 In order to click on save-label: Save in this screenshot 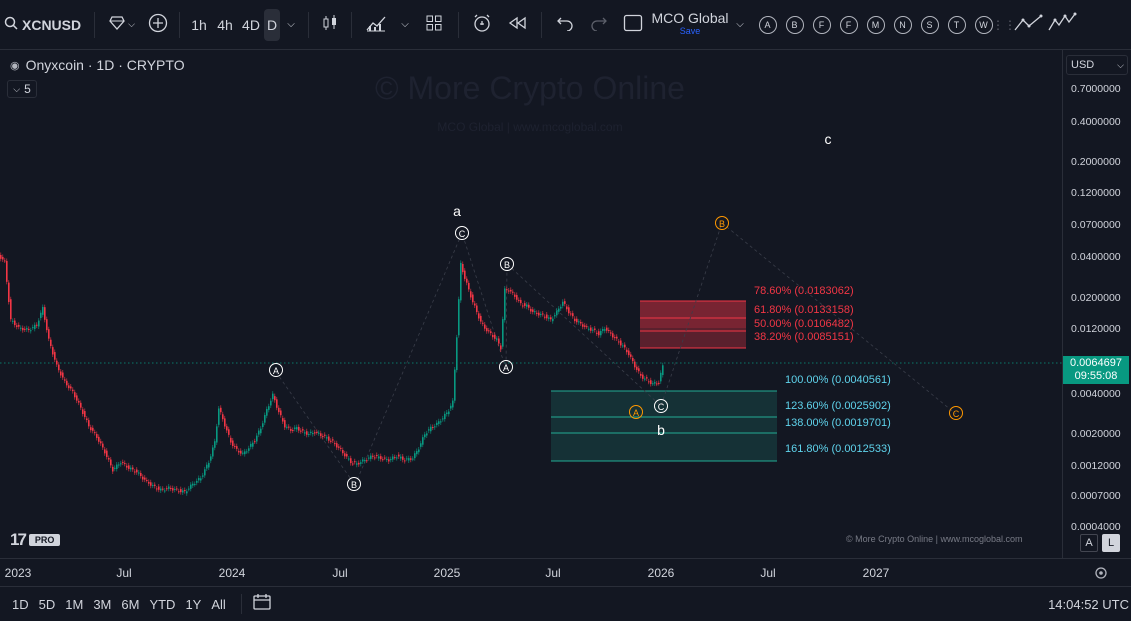, I will do `click(690, 30)`.